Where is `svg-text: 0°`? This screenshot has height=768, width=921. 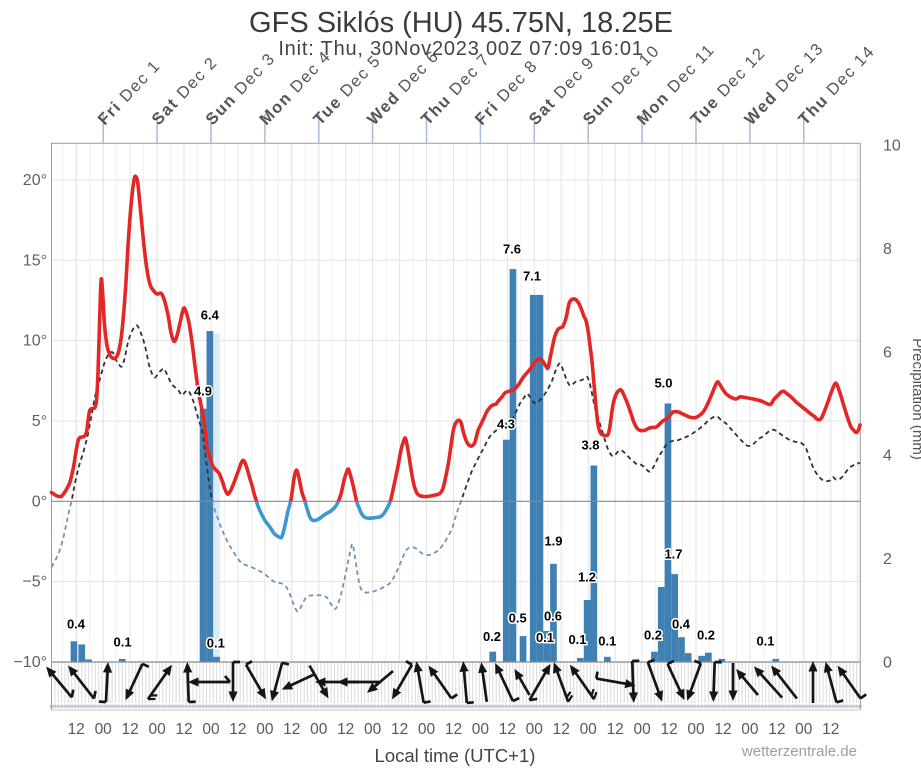 svg-text: 0° is located at coordinates (39, 501).